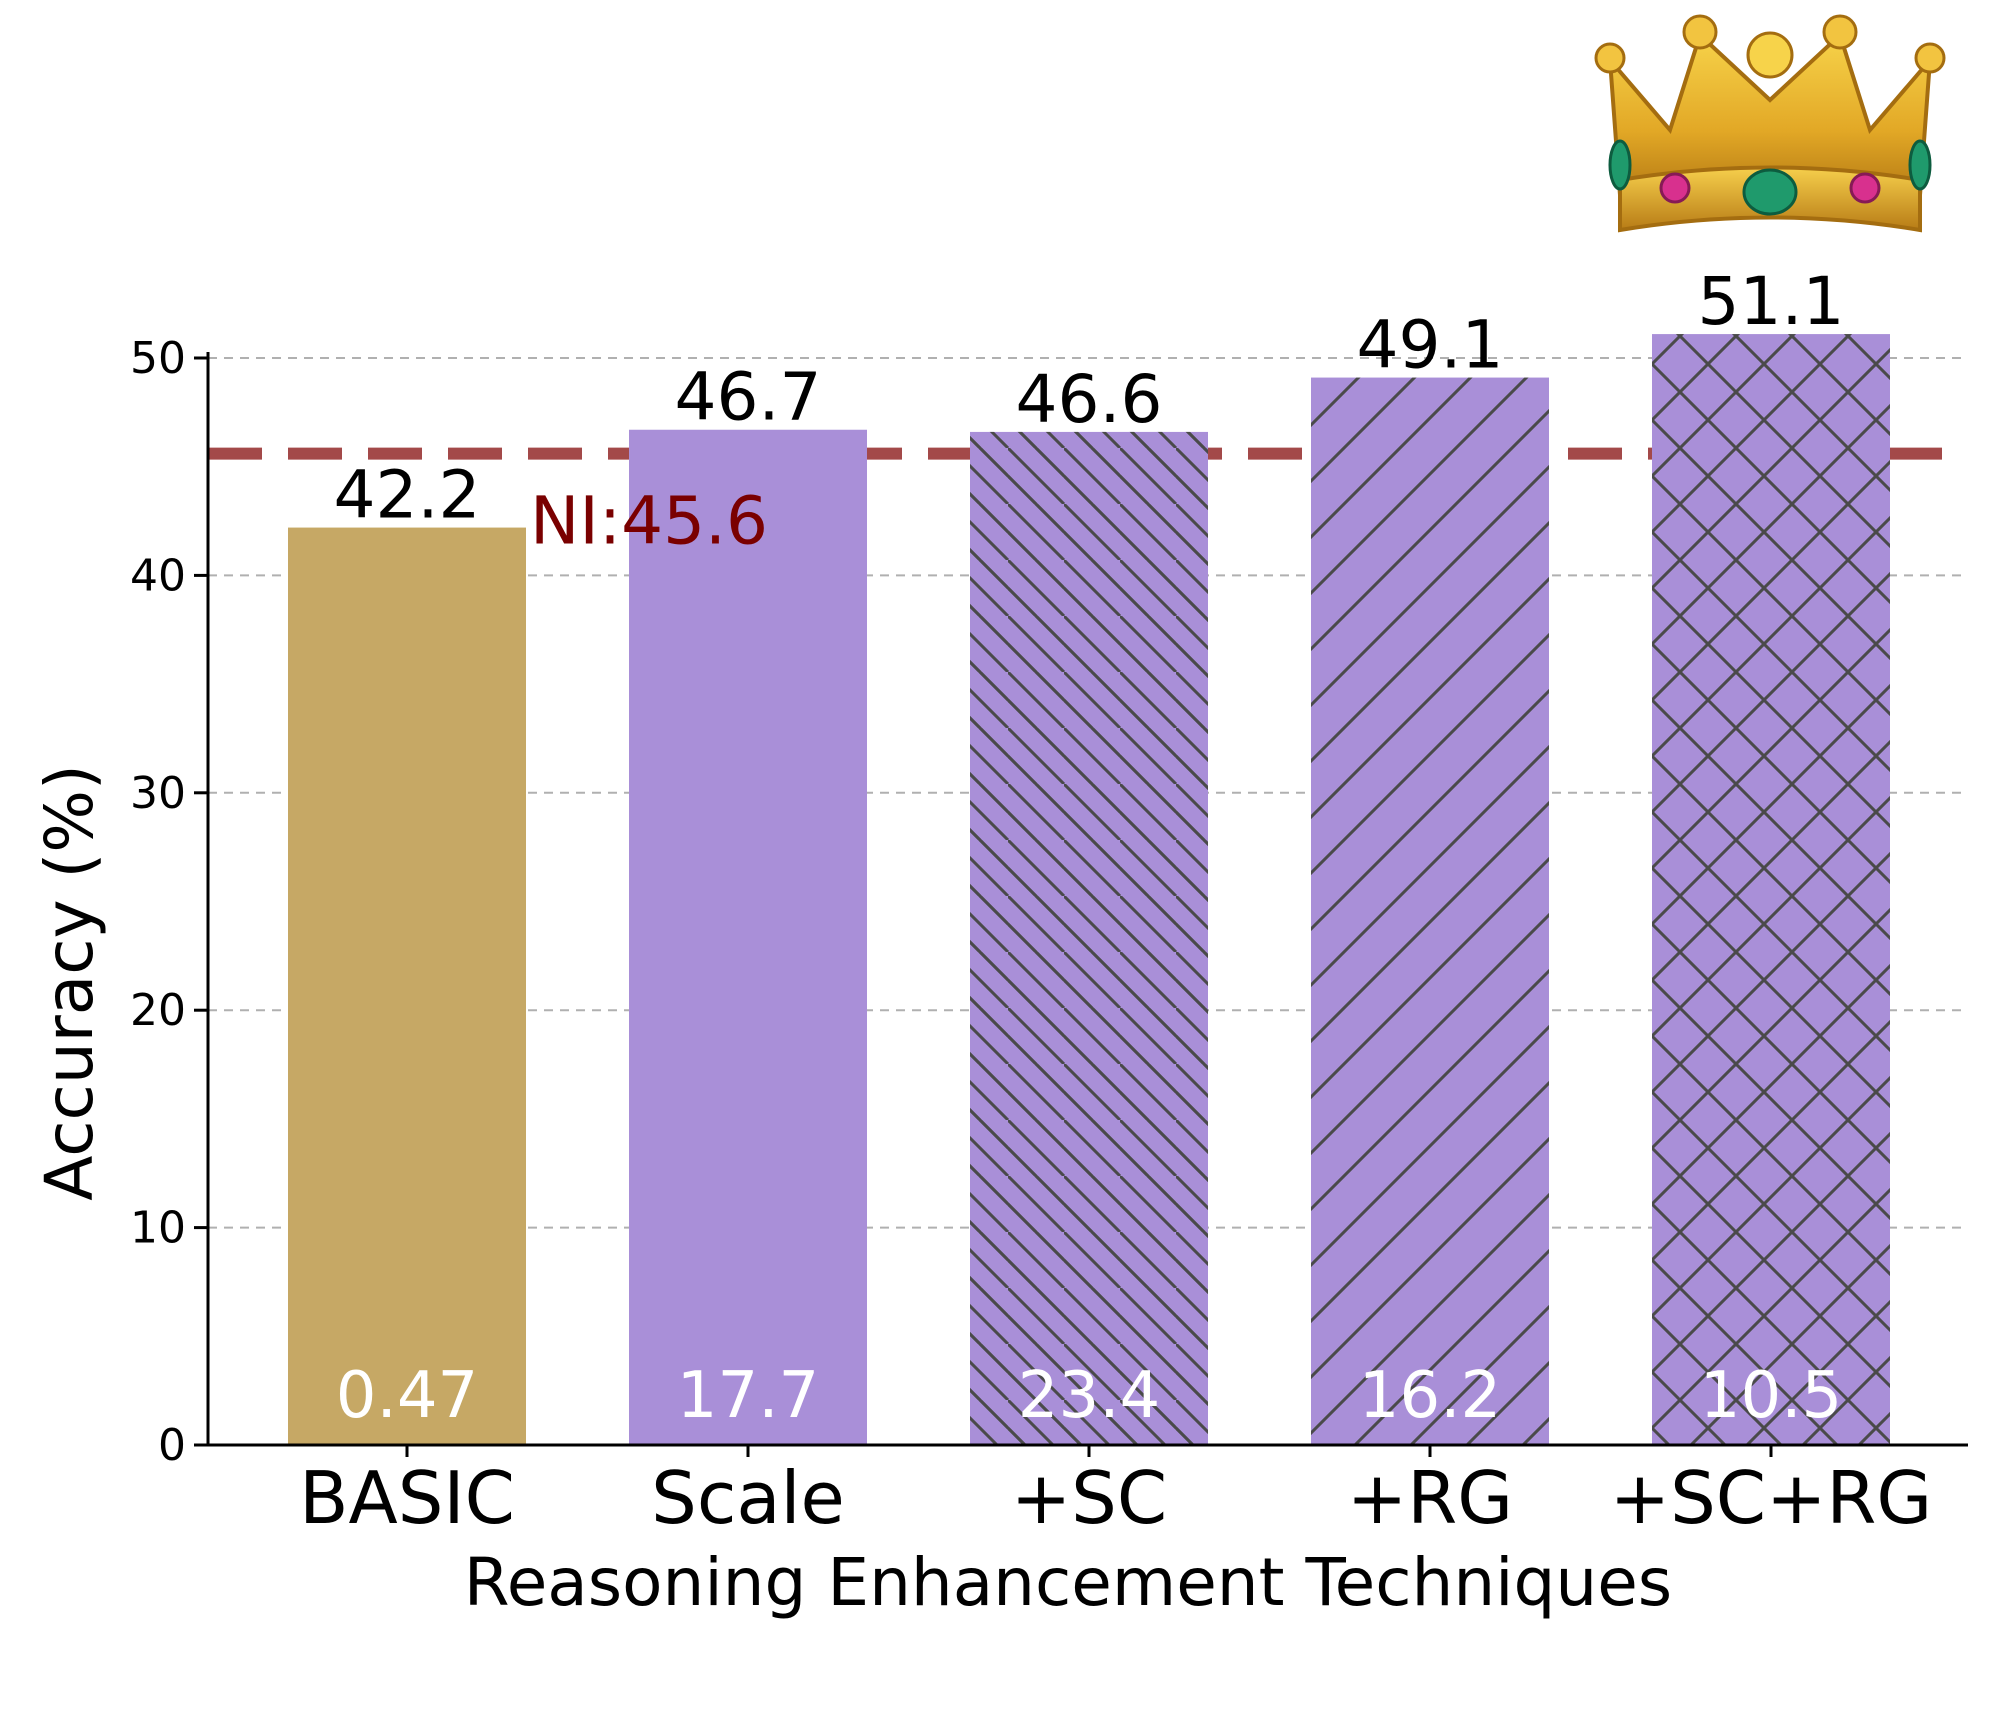 The image size is (2000, 1714). What do you see at coordinates (1771, 1396) in the screenshot?
I see `inner-label: 10.5` at bounding box center [1771, 1396].